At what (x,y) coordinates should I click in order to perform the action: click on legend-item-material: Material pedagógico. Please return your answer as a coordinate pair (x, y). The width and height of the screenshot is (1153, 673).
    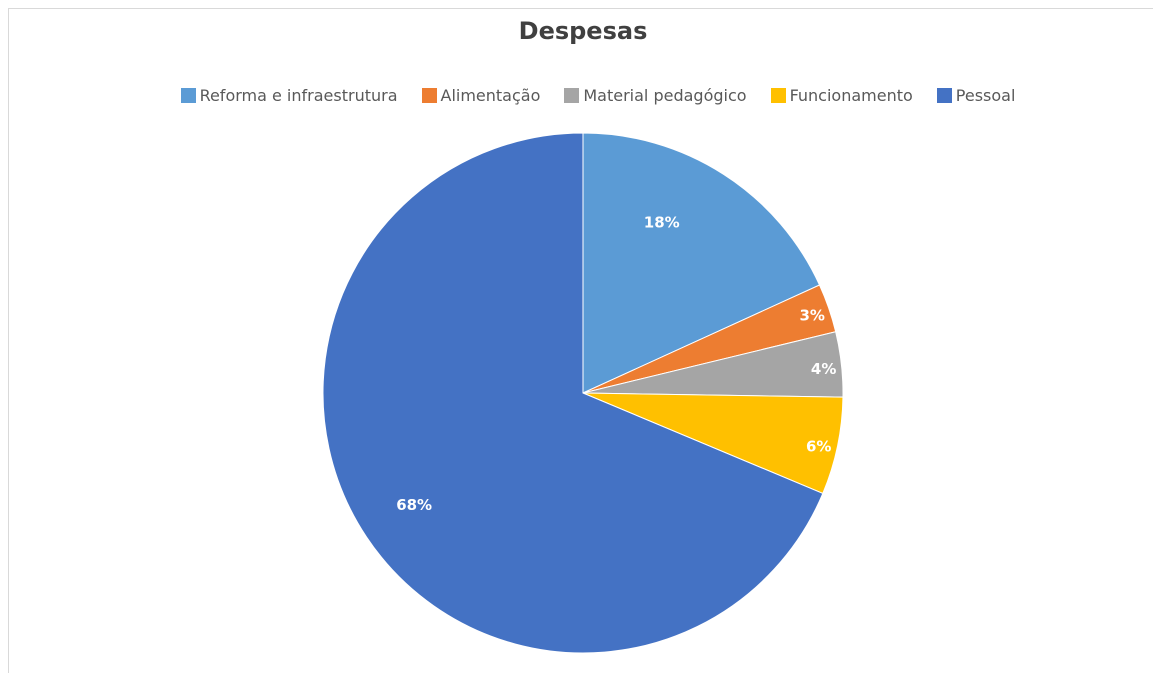
    Looking at the image, I should click on (655, 95).